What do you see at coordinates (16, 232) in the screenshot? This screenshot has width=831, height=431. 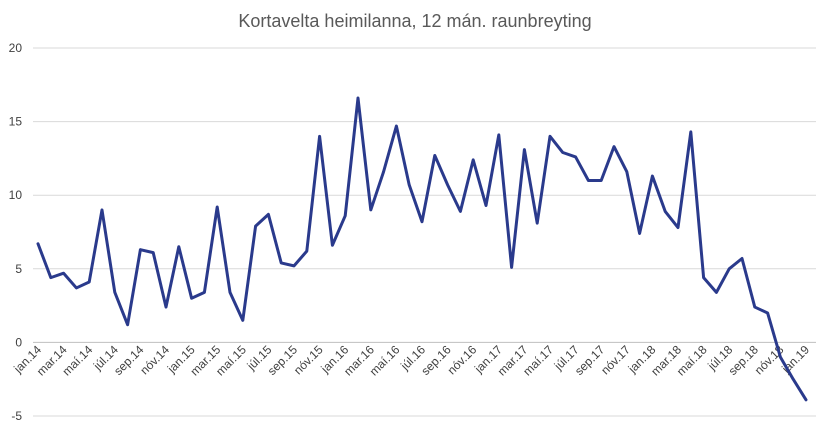 I see `y-axis-ticks: -5 0 5 10 15 20` at bounding box center [16, 232].